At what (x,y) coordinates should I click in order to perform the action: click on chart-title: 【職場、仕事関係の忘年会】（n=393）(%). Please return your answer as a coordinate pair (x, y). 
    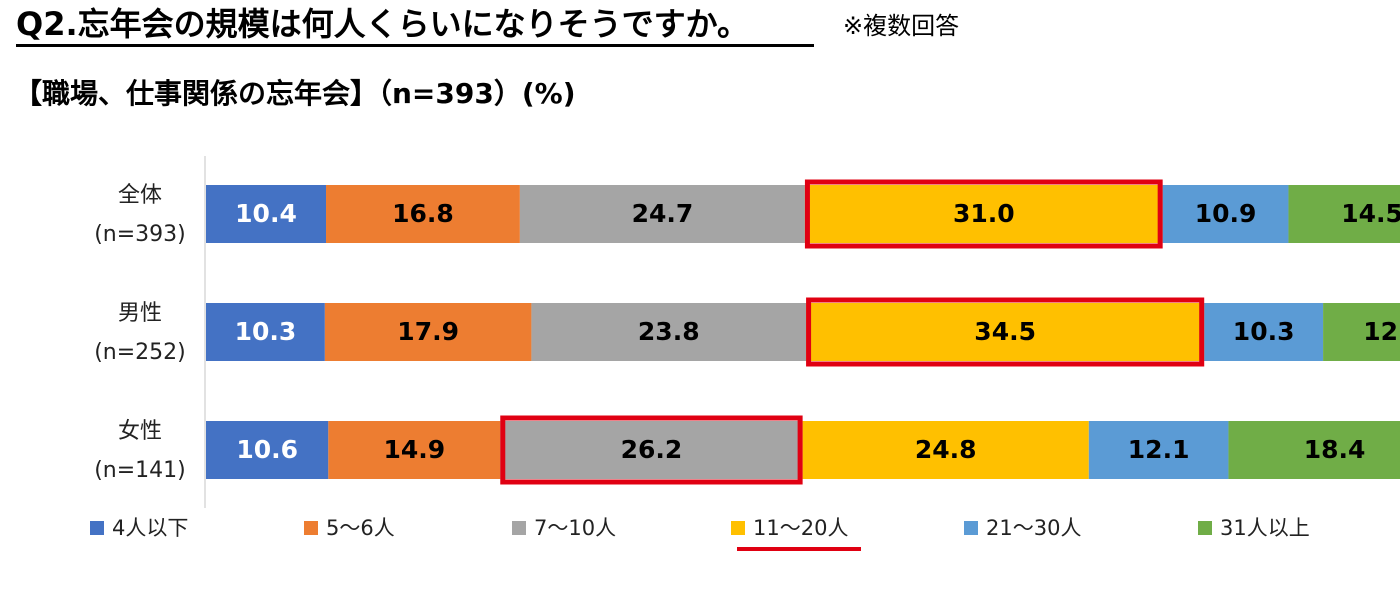
    Looking at the image, I should click on (295, 93).